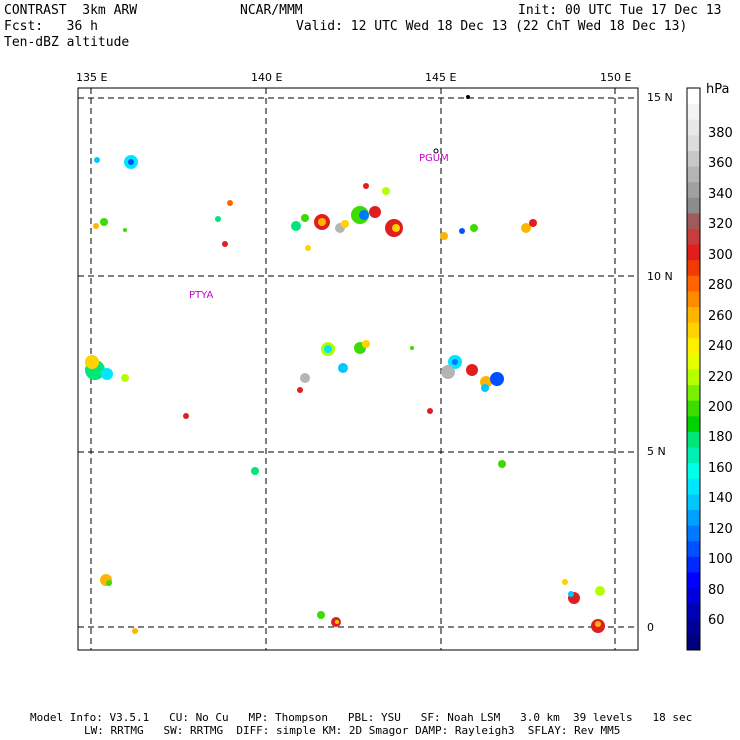 Image resolution: width=740 pixels, height=740 pixels. Describe the element at coordinates (720, 347) in the screenshot. I see `colorbar-label: 240` at that location.